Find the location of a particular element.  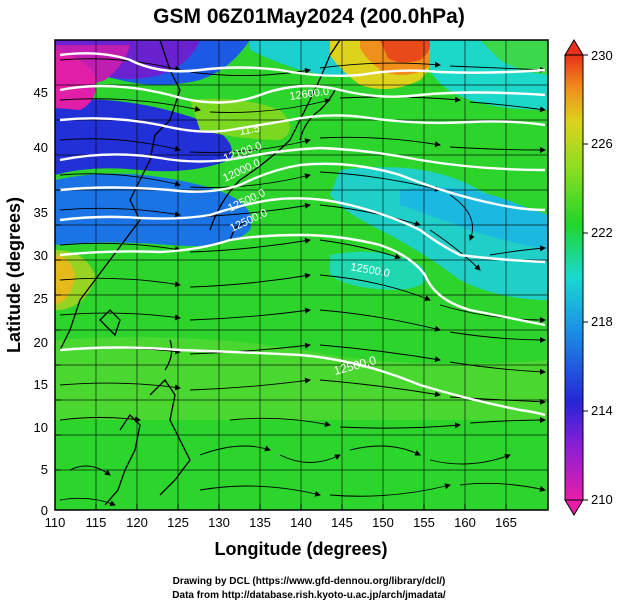

y-tick-label: 0 is located at coordinates (44, 510).